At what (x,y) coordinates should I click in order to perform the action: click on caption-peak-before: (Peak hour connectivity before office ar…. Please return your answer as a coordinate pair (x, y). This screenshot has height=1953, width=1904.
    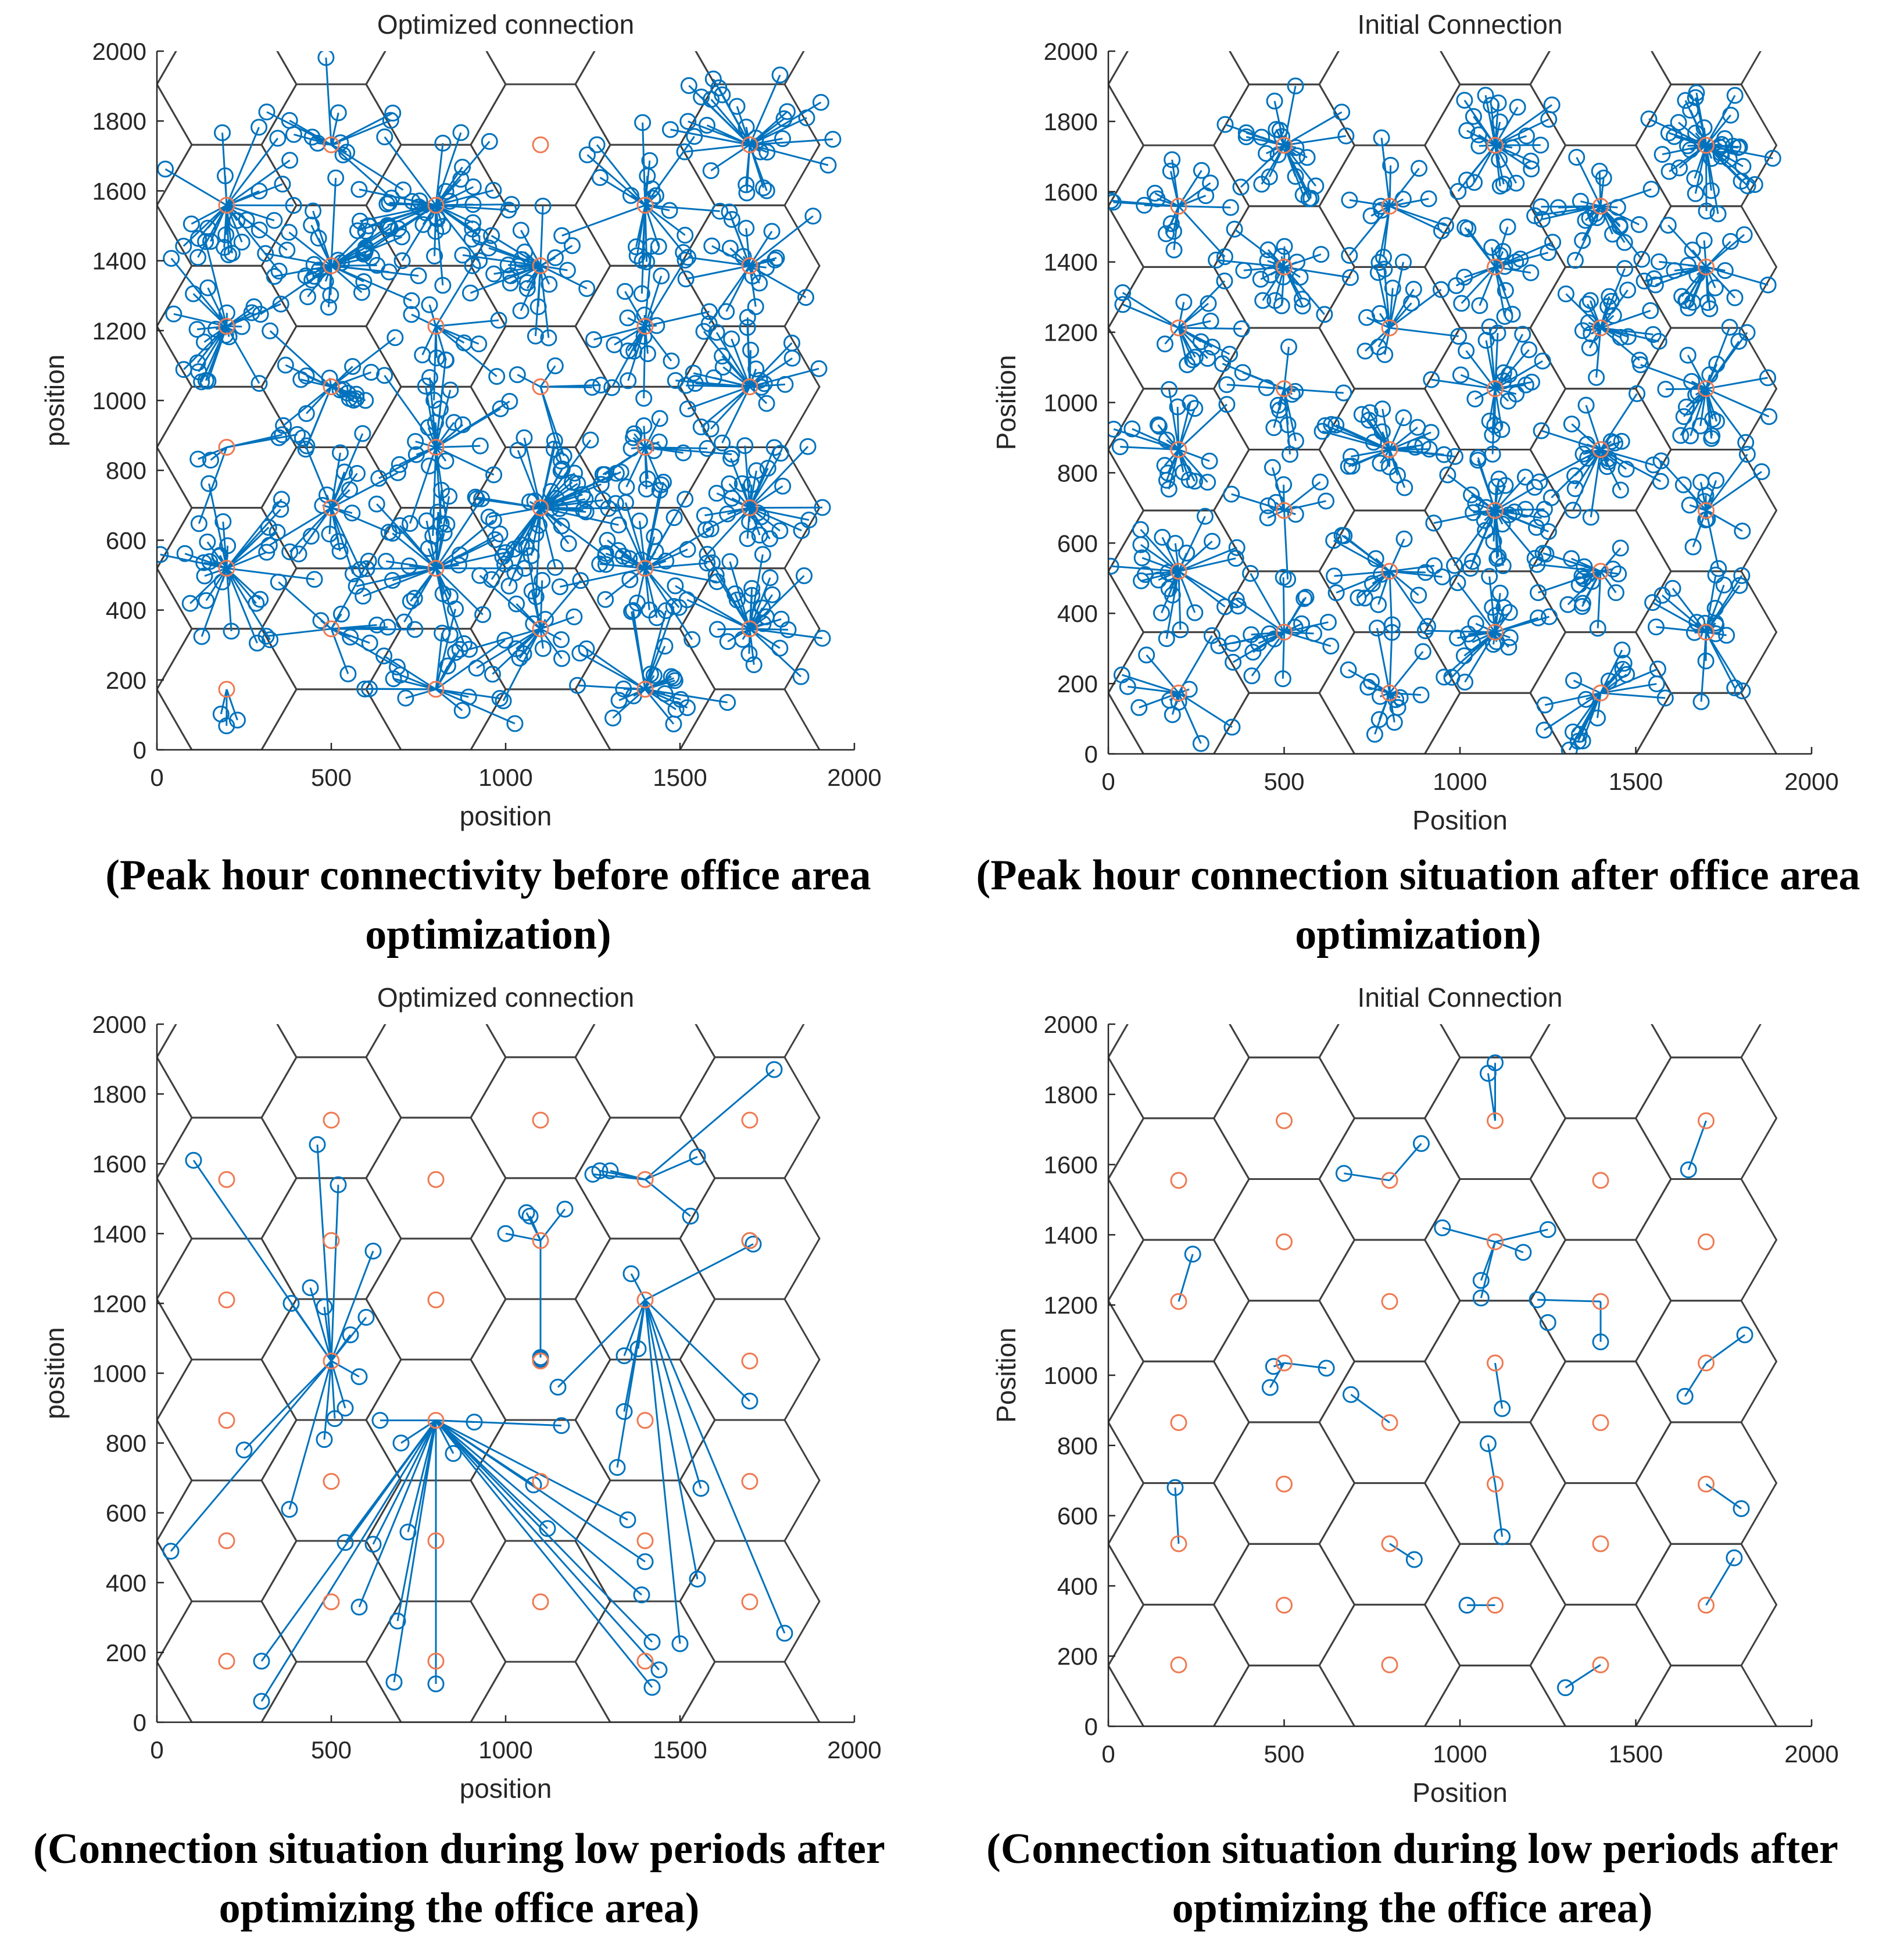
    Looking at the image, I should click on (489, 905).